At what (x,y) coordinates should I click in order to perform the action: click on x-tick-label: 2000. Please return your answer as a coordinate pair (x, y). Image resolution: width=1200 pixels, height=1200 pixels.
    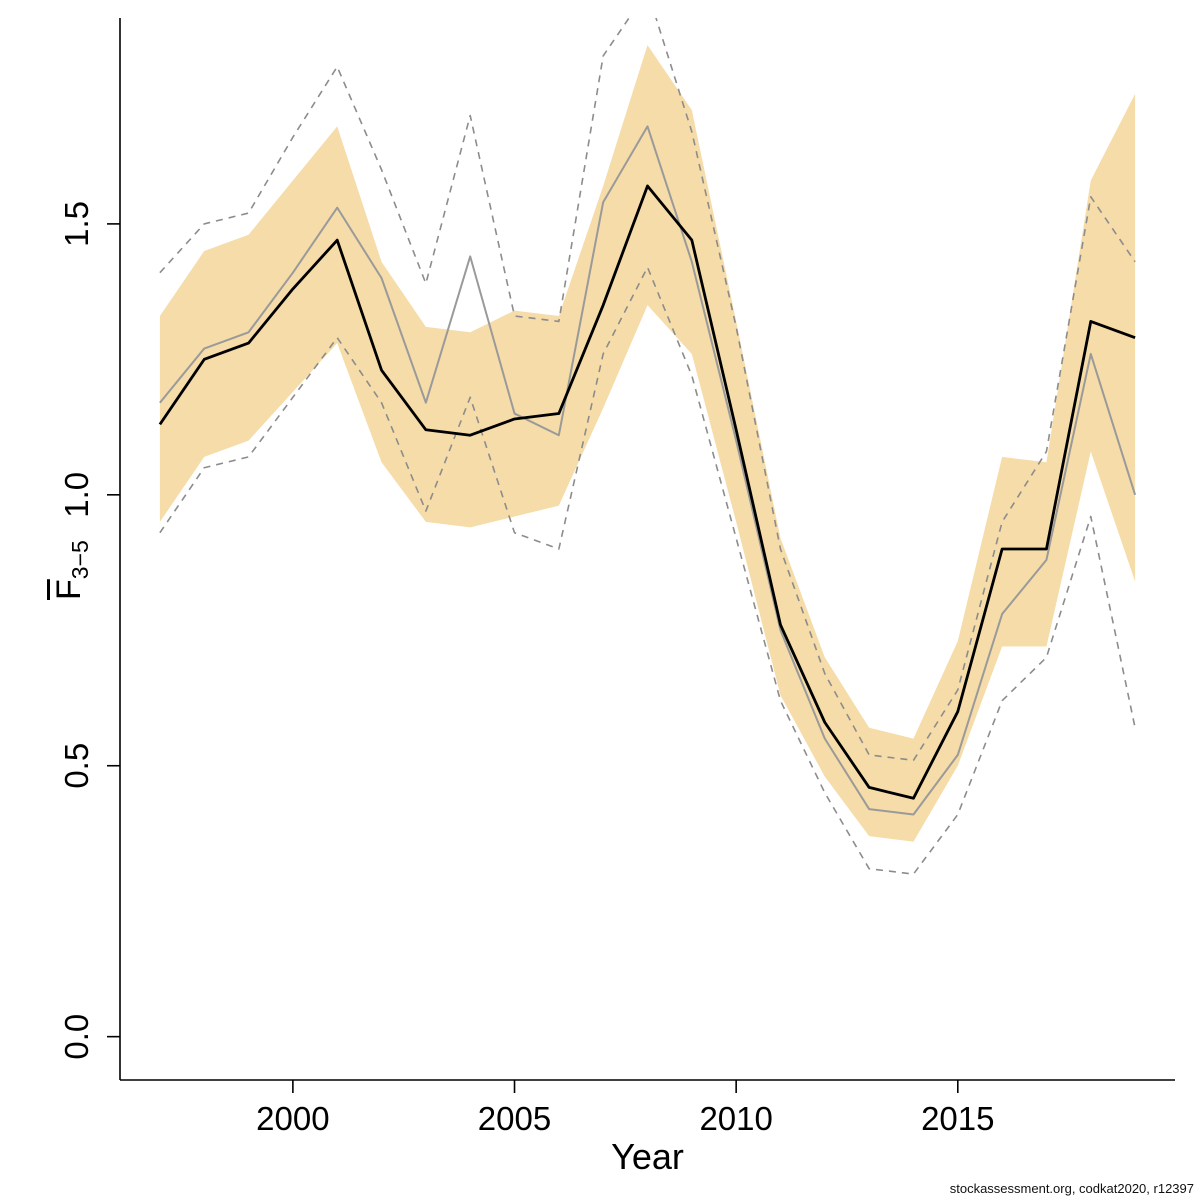
    Looking at the image, I should click on (292, 1118).